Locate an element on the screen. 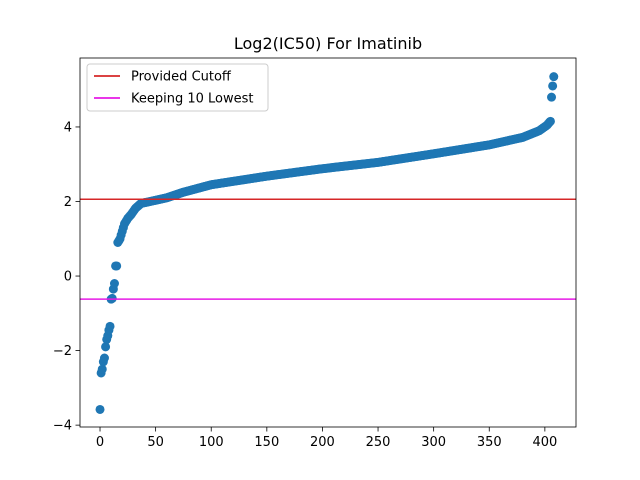  x-tick-label: 400 is located at coordinates (544, 442).